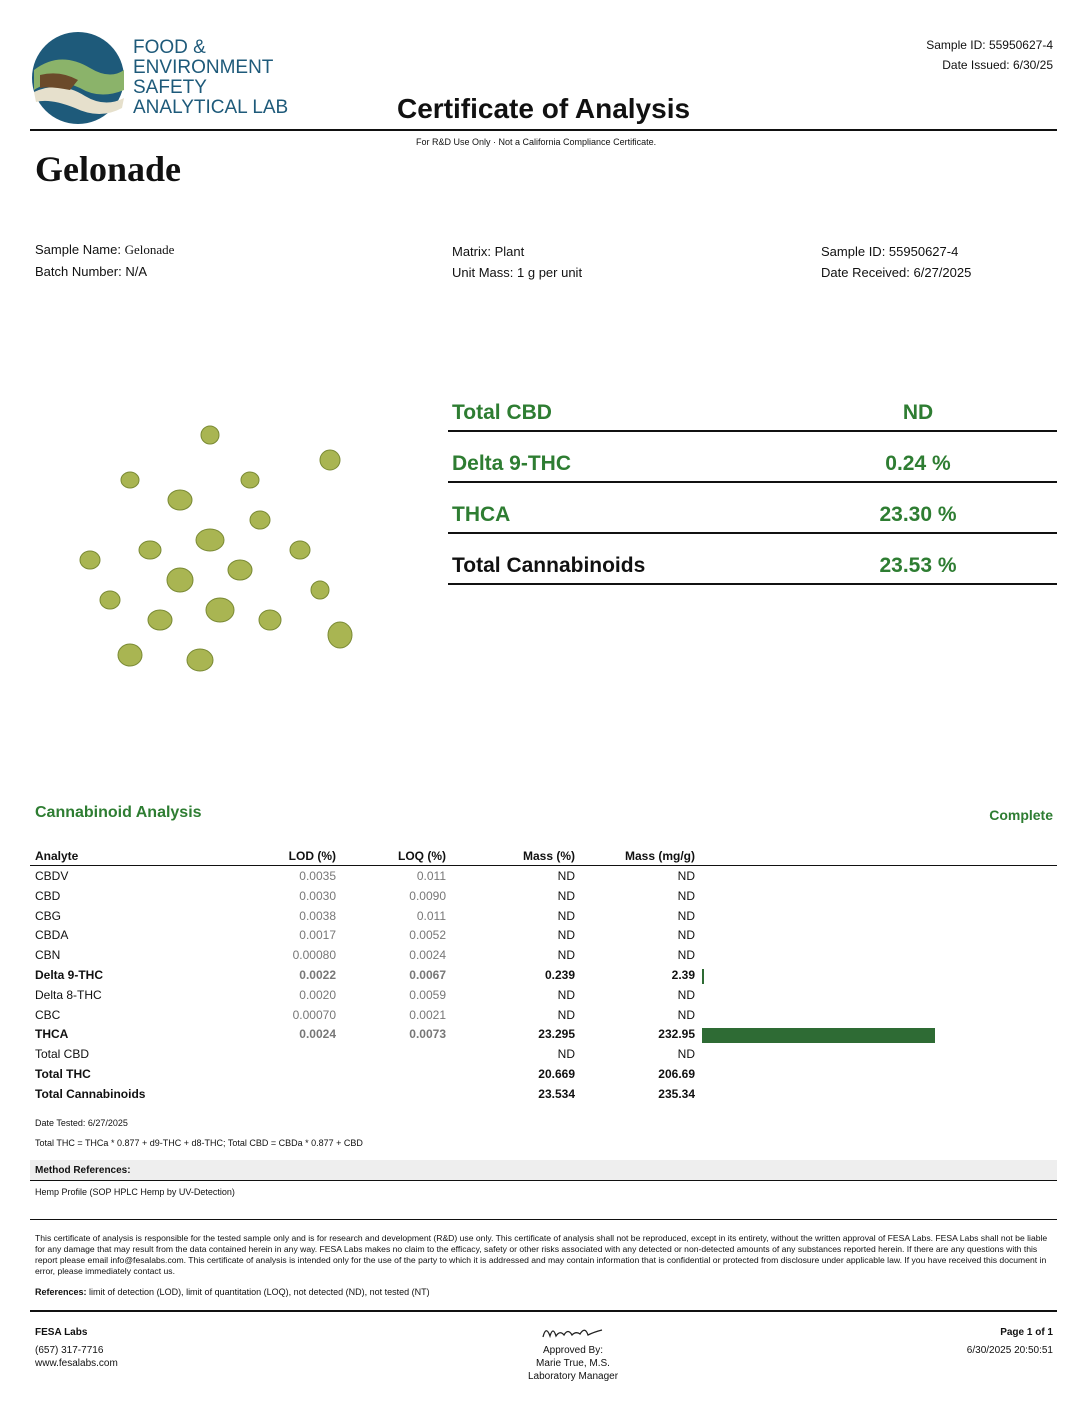 This screenshot has height=1408, width=1088. What do you see at coordinates (83, 1170) in the screenshot?
I see `method-title: Method References:` at bounding box center [83, 1170].